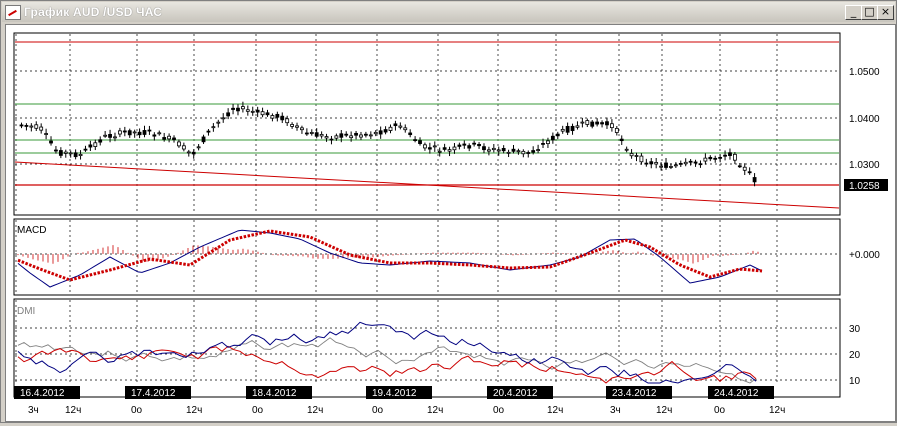 Image resolution: width=897 pixels, height=426 pixels. I want to click on close-button: ×, so click(885, 12).